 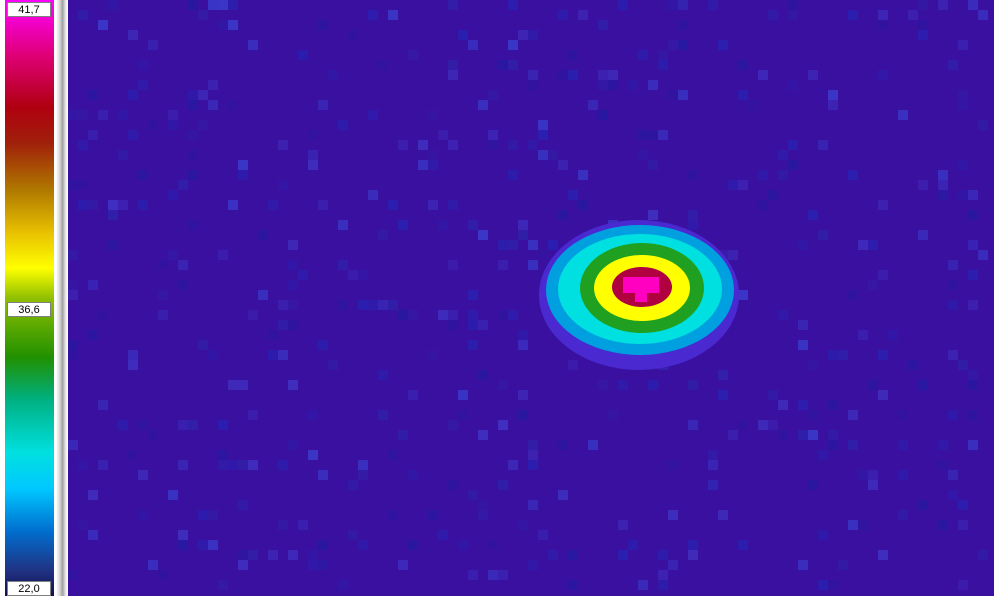 What do you see at coordinates (28, 298) in the screenshot?
I see `temperature-scale: 41,7 36,6 22,0` at bounding box center [28, 298].